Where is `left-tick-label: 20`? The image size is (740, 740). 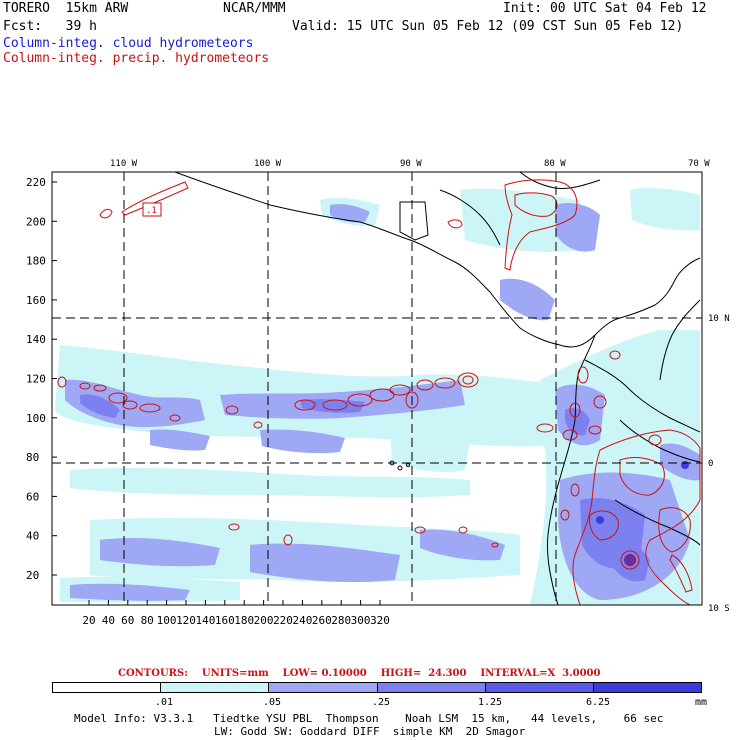 left-tick-label: 20 is located at coordinates (32, 575).